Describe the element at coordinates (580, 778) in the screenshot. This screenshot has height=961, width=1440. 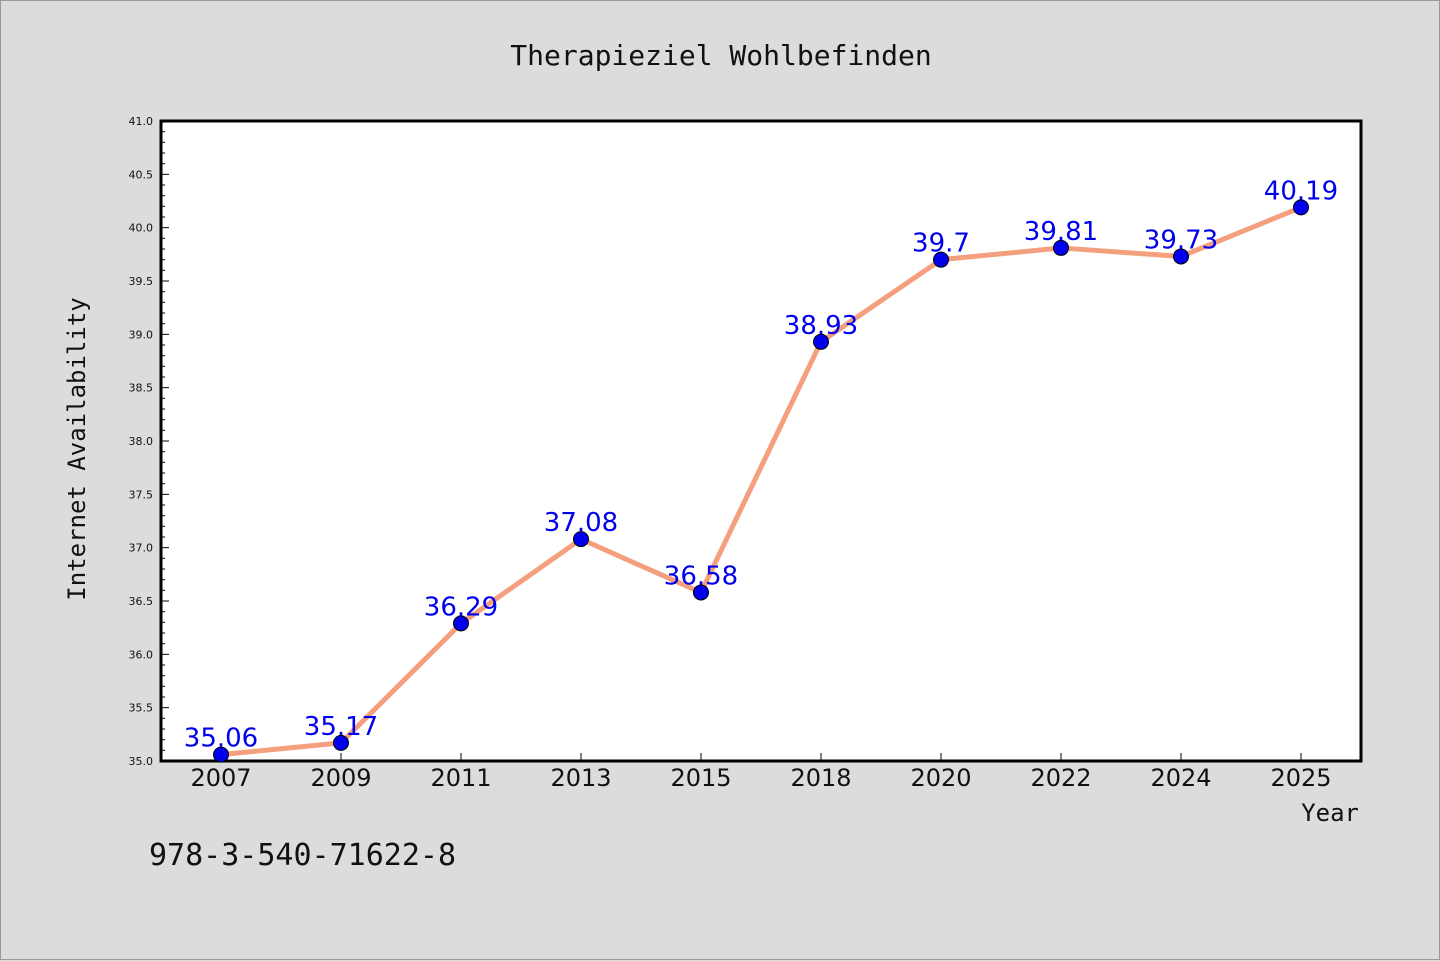
I see `x-tick-label: 2013` at that location.